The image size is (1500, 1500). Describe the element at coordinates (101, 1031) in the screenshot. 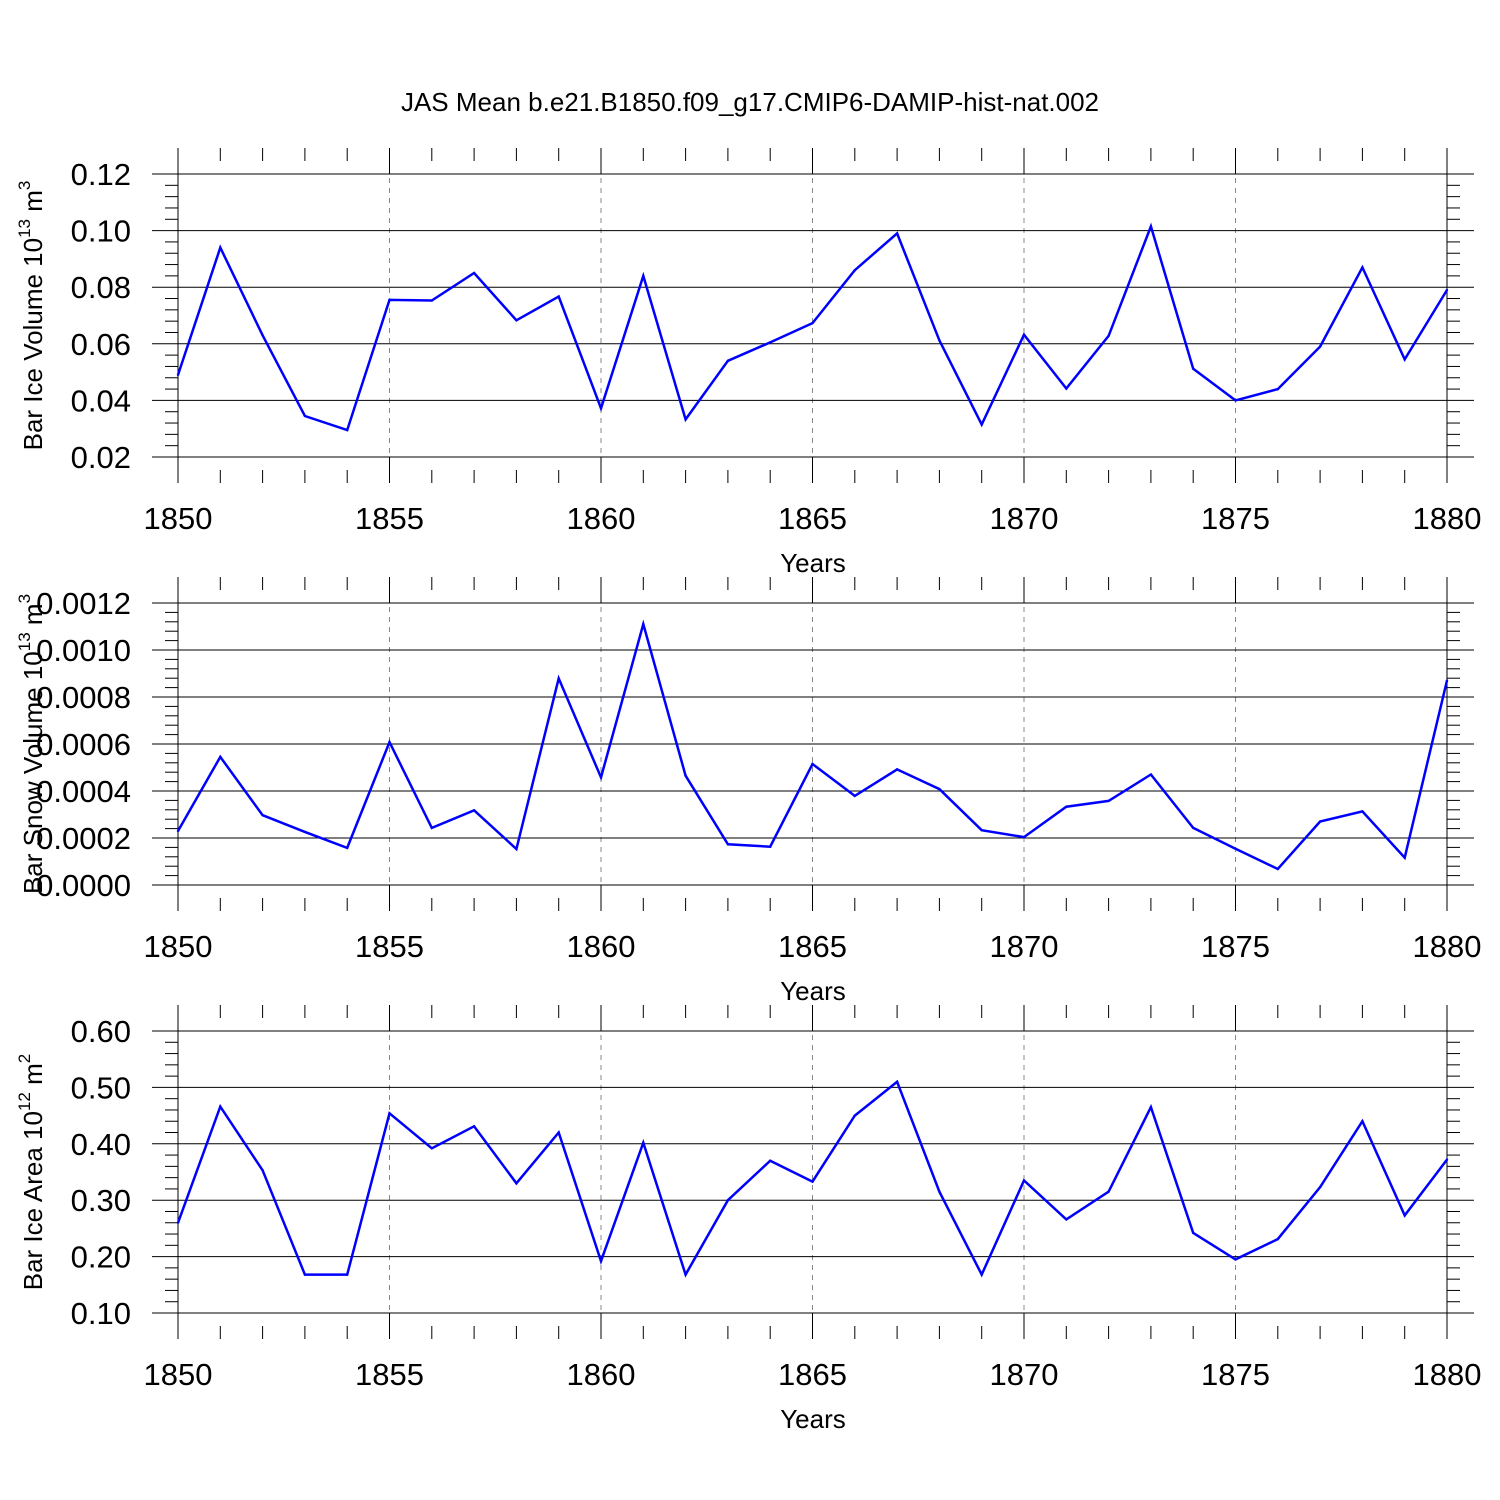

I see `y-tick-label: 0.60` at that location.